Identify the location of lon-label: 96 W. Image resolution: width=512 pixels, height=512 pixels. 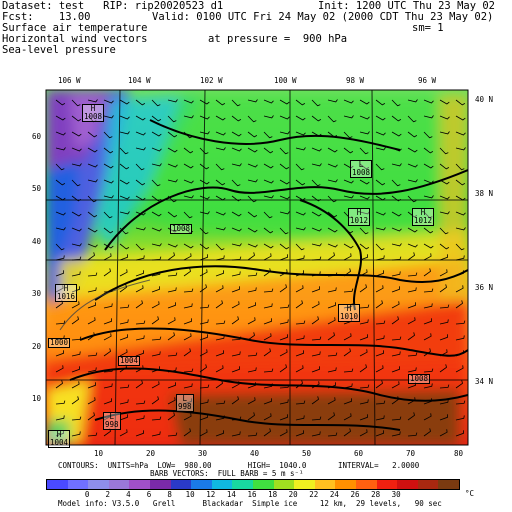
(427, 80).